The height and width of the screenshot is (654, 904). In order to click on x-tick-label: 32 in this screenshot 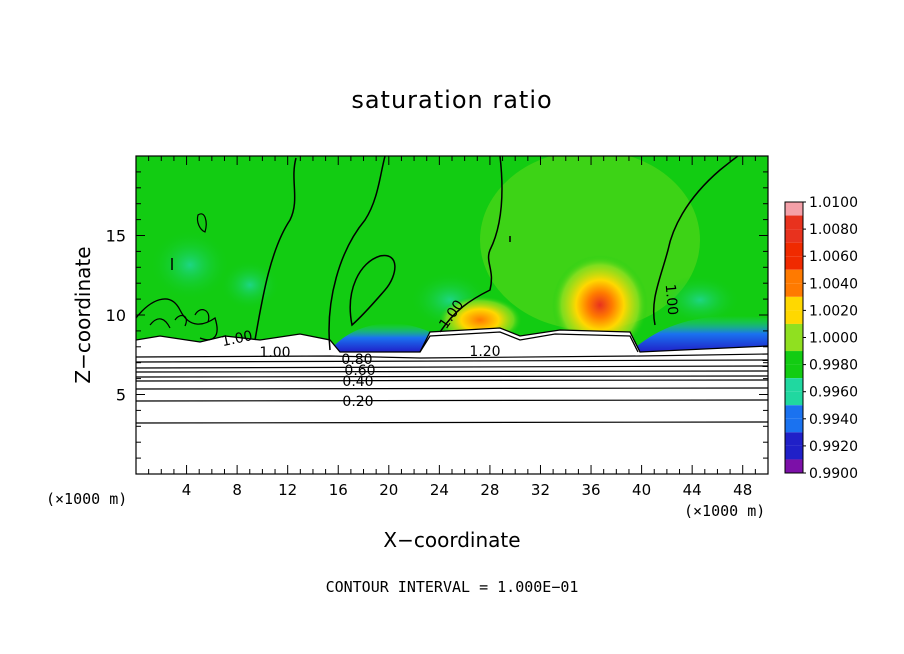, I will do `click(540, 490)`.